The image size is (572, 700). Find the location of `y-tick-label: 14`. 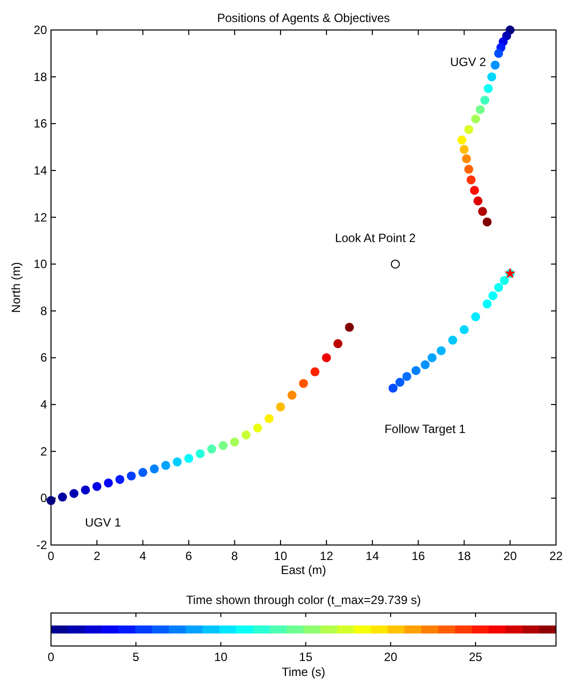

y-tick-label: 14 is located at coordinates (41, 170).